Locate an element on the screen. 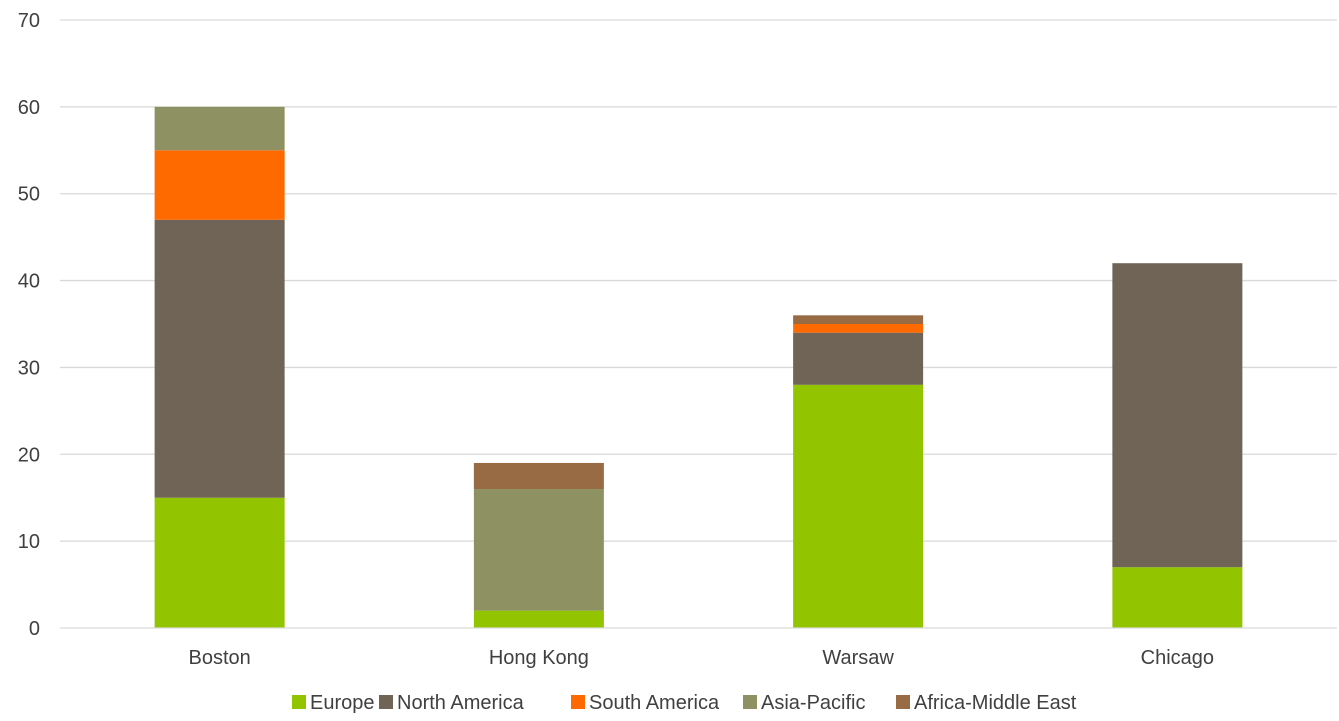 The image size is (1339, 721). y-tick-label: 20 is located at coordinates (29, 455).